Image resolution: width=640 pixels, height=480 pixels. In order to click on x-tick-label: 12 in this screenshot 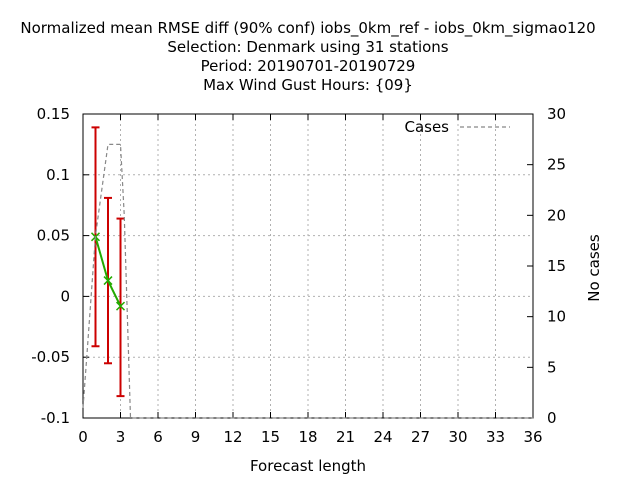, I will do `click(232, 437)`.